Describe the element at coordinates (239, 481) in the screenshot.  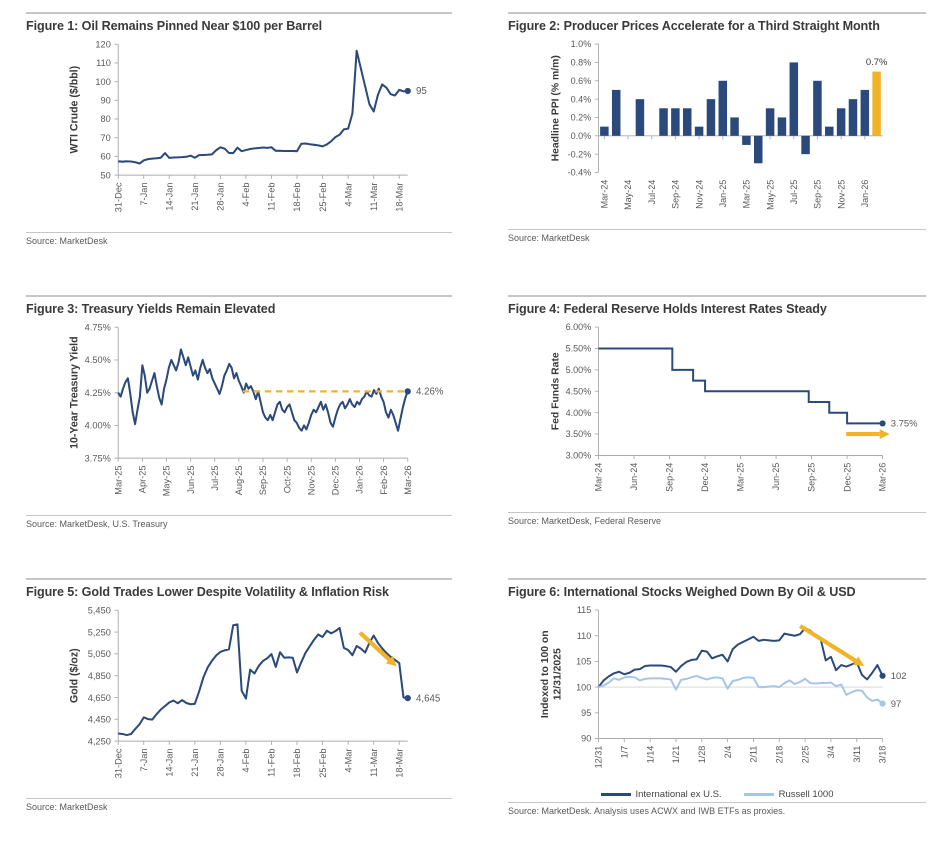
I see `x-tick-label: Aug-25` at that location.